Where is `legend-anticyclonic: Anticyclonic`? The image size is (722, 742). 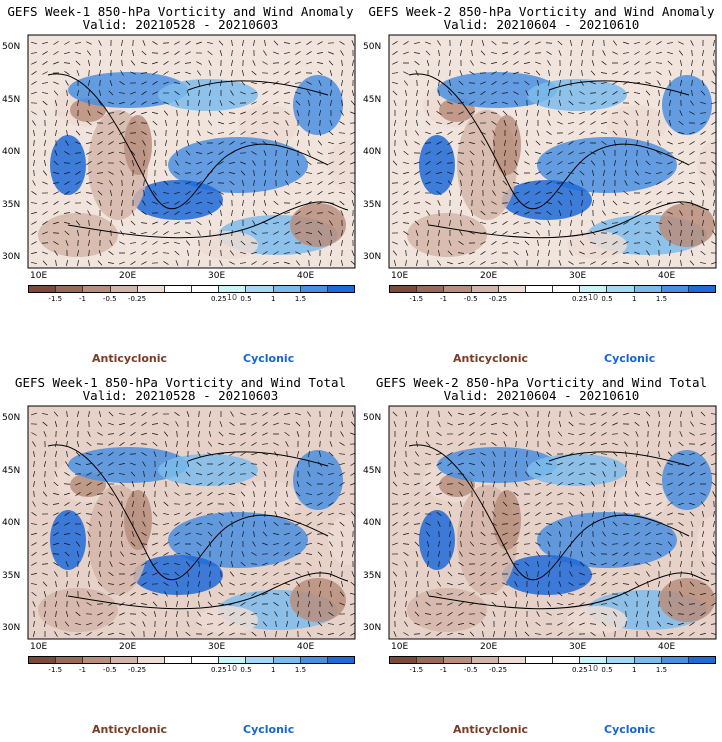 legend-anticyclonic: Anticyclonic is located at coordinates (130, 729).